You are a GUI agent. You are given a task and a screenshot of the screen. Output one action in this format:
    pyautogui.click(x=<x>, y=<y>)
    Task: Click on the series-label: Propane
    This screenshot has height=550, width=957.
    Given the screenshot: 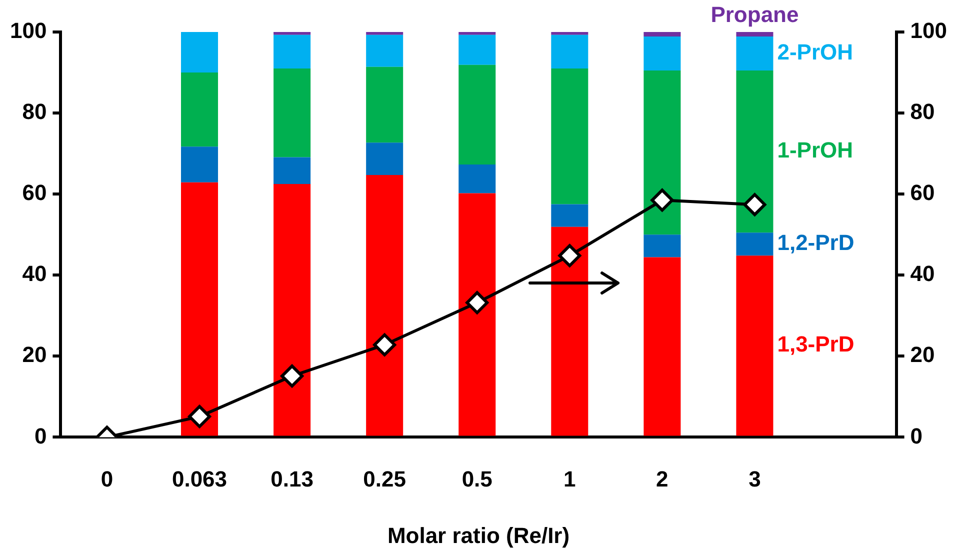 What is the action you would take?
    pyautogui.click(x=754, y=15)
    